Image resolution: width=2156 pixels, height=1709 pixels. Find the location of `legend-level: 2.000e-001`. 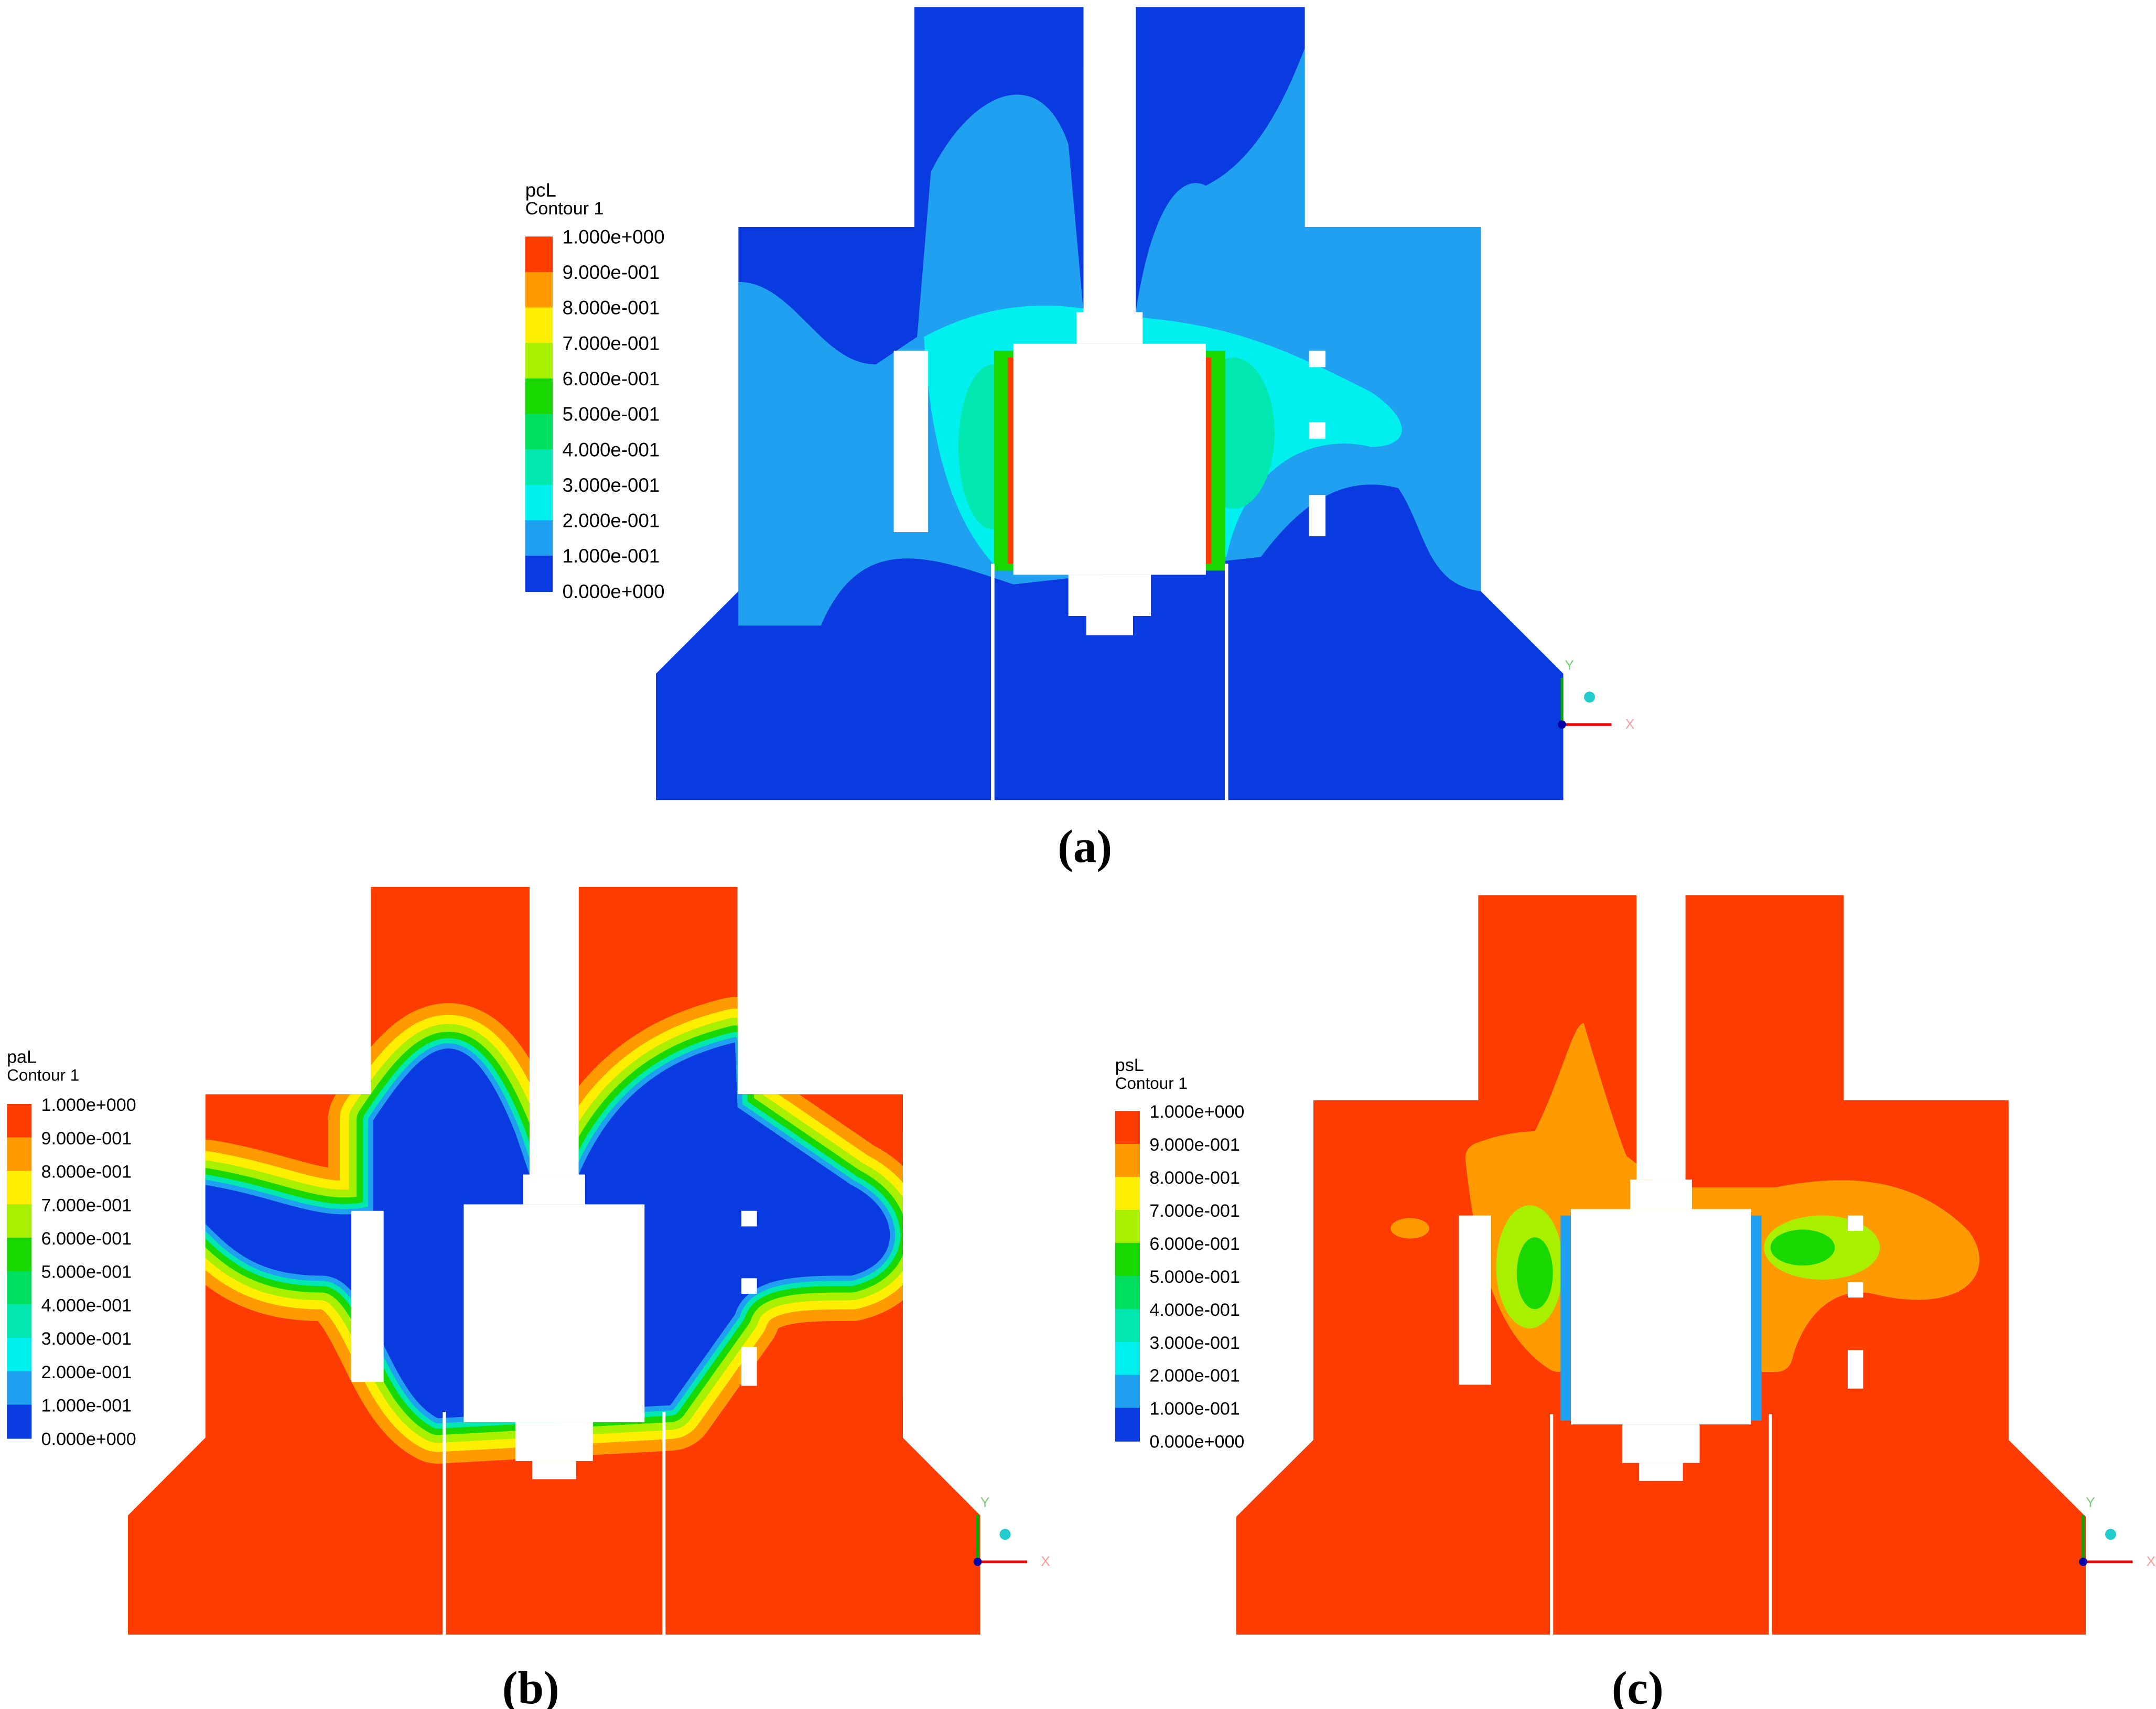

legend-level: 2.000e-001 is located at coordinates (1194, 1376).